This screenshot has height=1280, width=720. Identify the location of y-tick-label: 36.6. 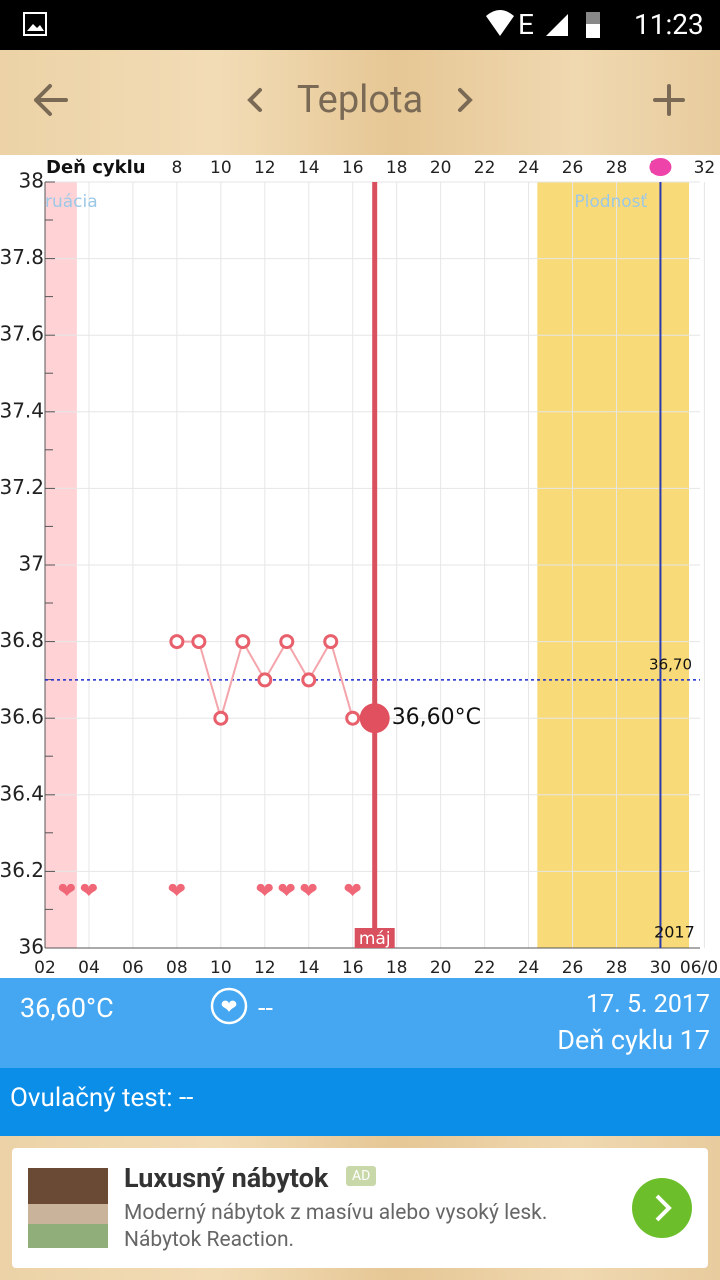
(22, 717).